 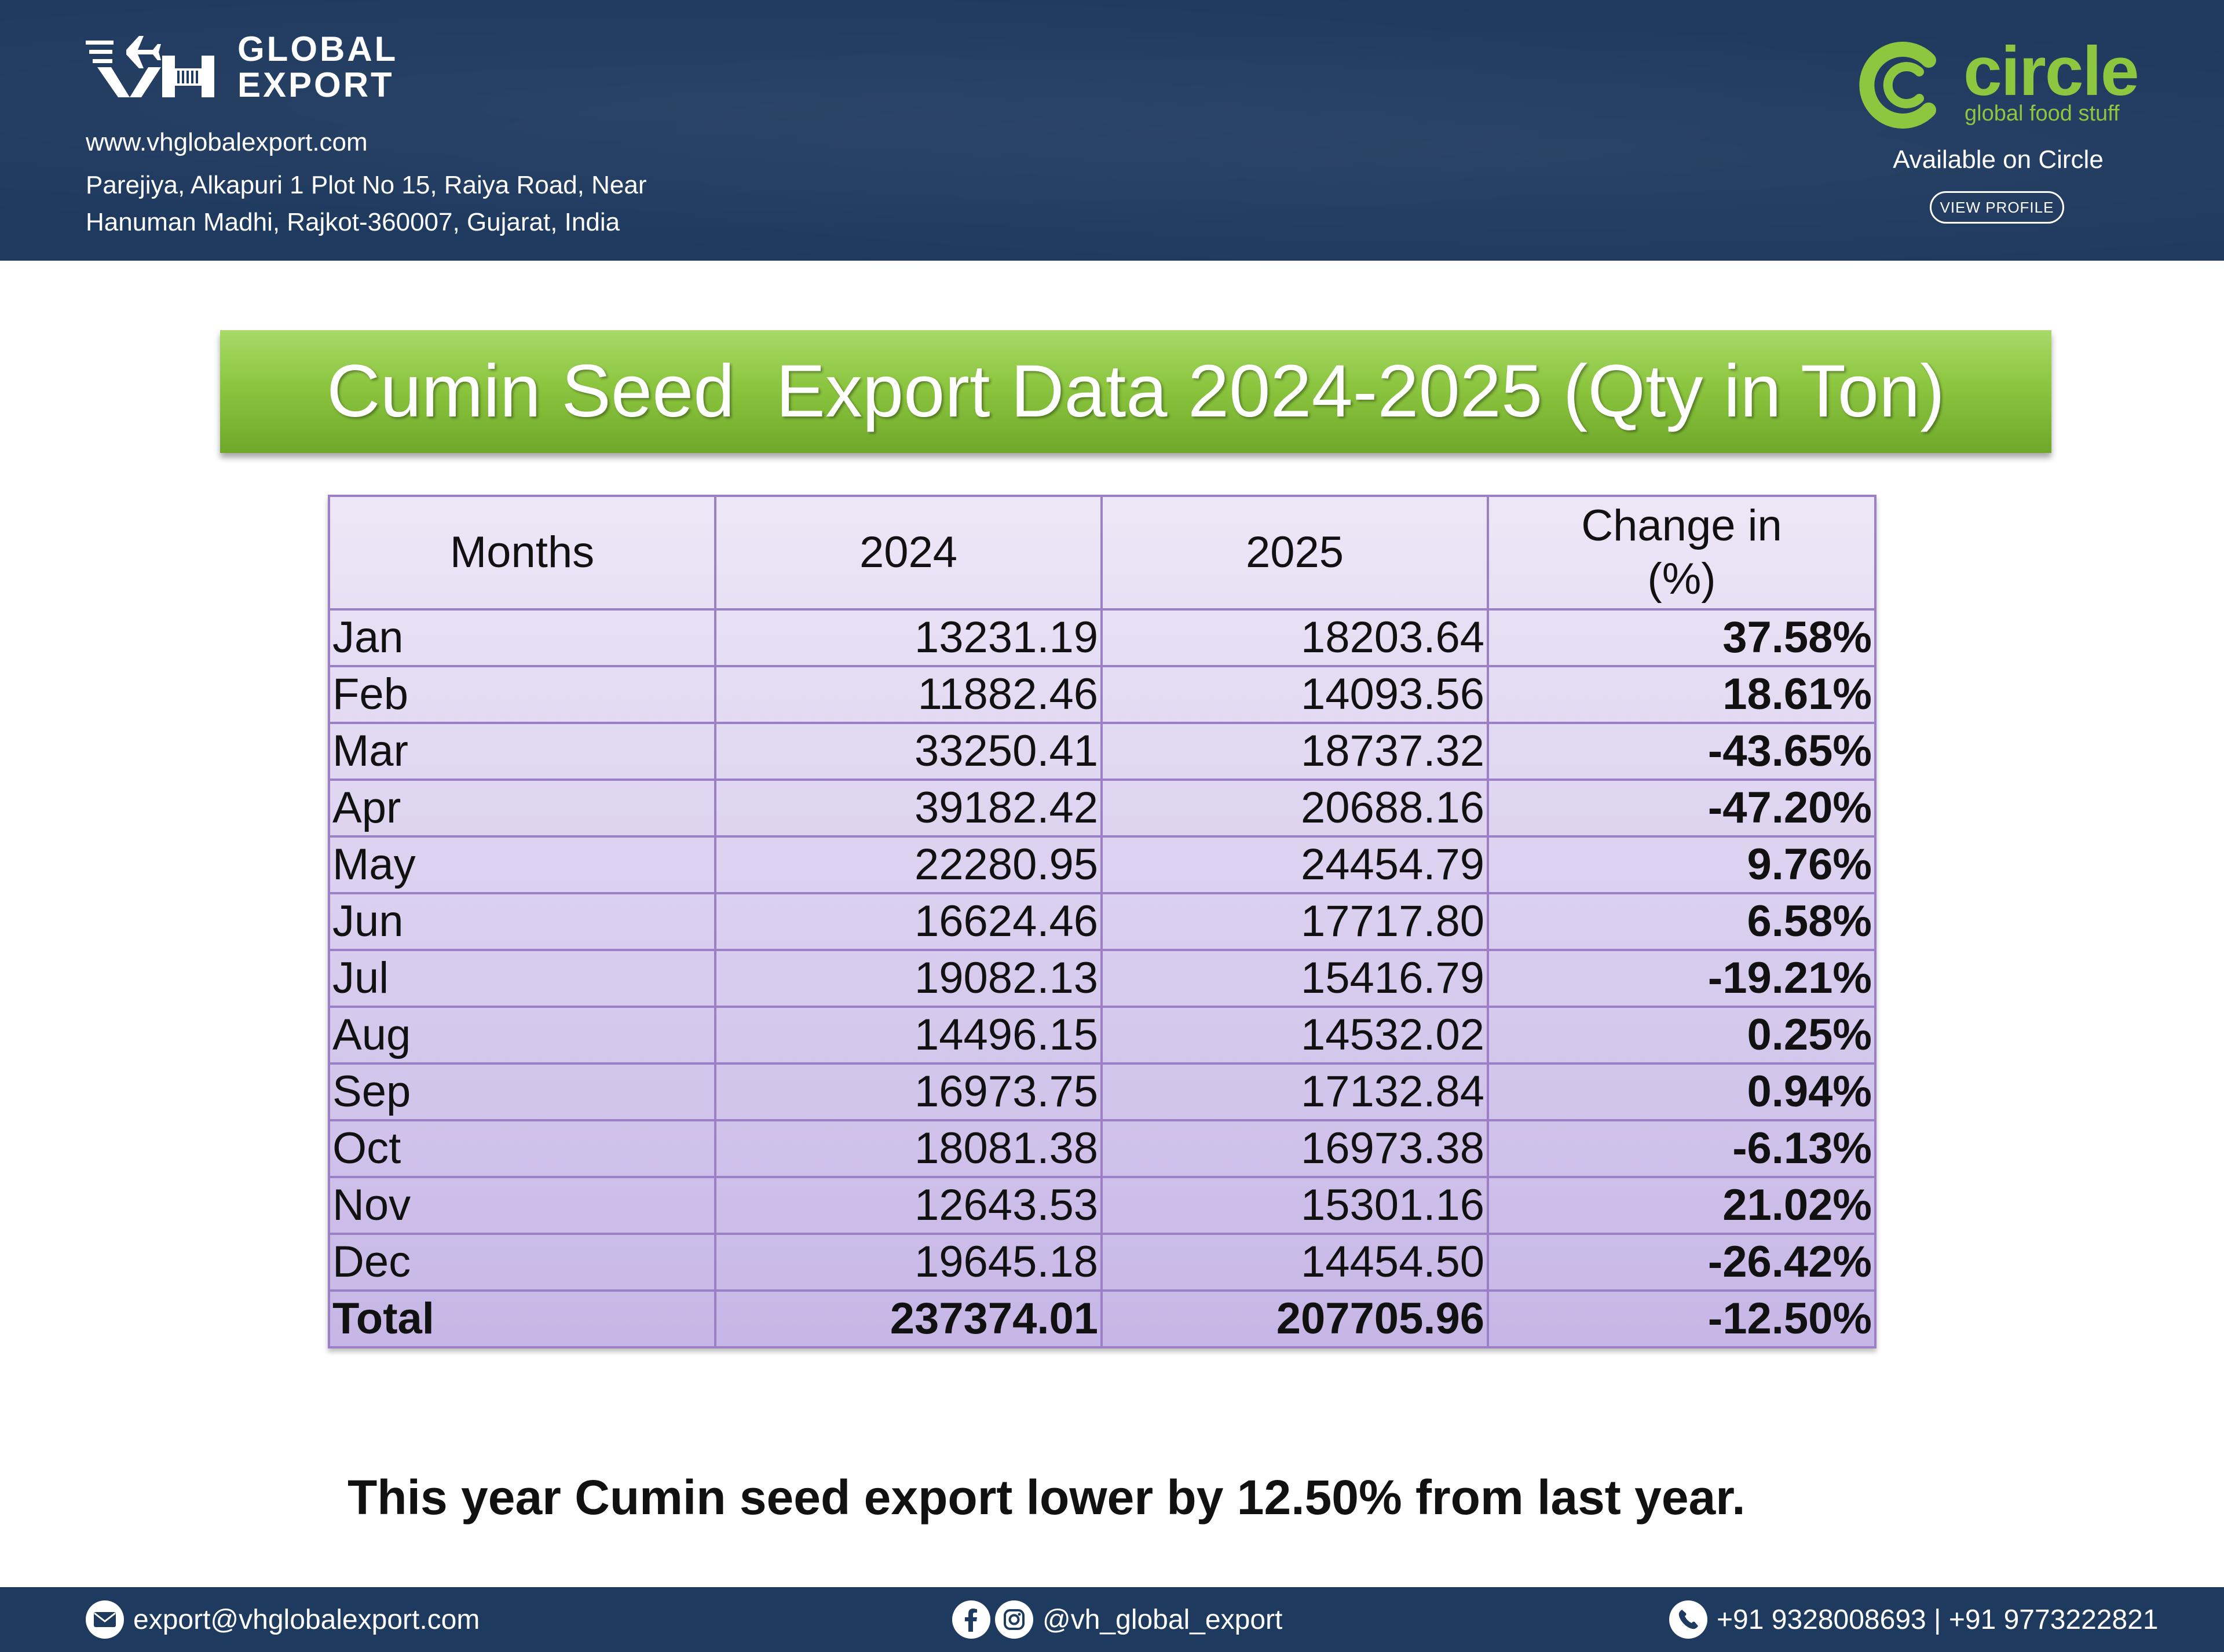 I want to click on header-change-line2: (%), so click(x=1682, y=579).